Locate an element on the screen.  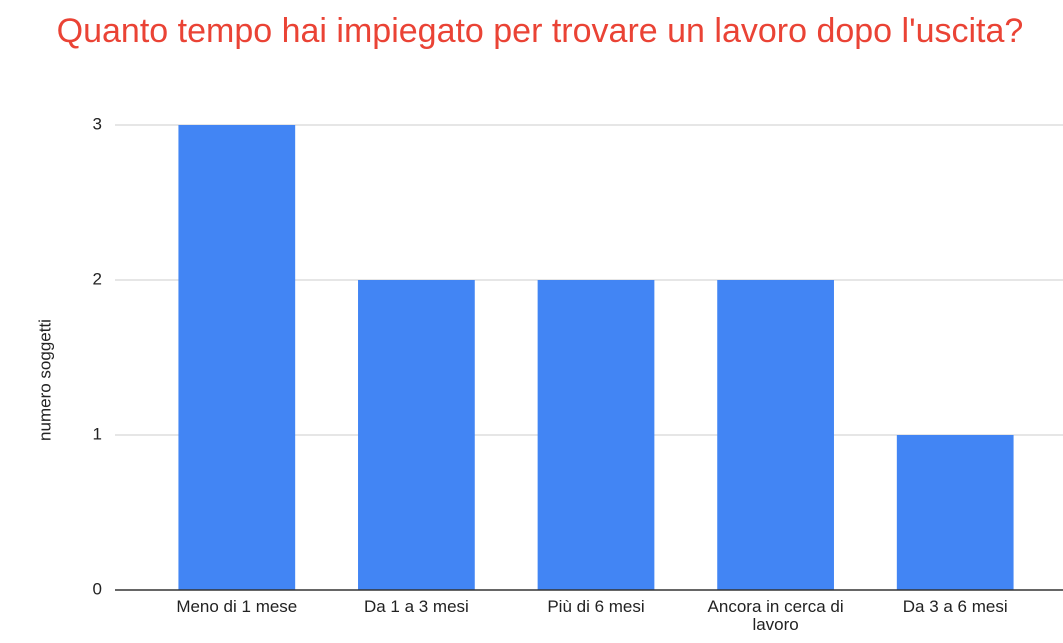
x-tick-label: Da 3 a 6 mesi is located at coordinates (955, 606).